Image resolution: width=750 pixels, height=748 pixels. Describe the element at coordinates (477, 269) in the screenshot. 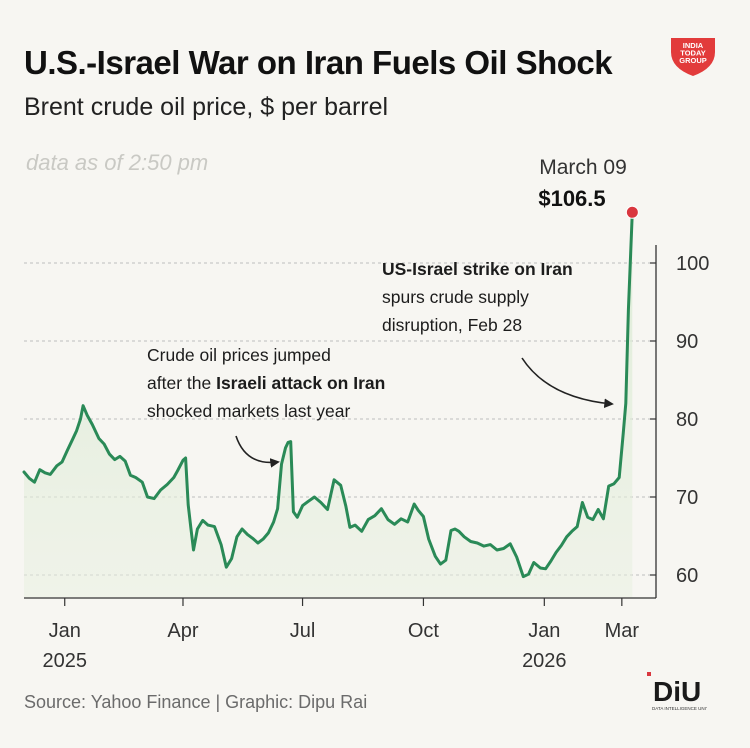

I see `annotation-line: US-Israel strike on Iran` at that location.